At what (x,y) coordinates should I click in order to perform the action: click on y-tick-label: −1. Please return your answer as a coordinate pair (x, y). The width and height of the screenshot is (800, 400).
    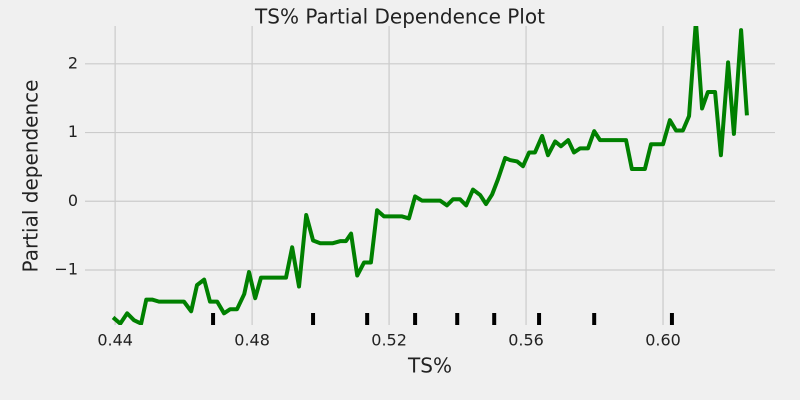
    Looking at the image, I should click on (66, 269).